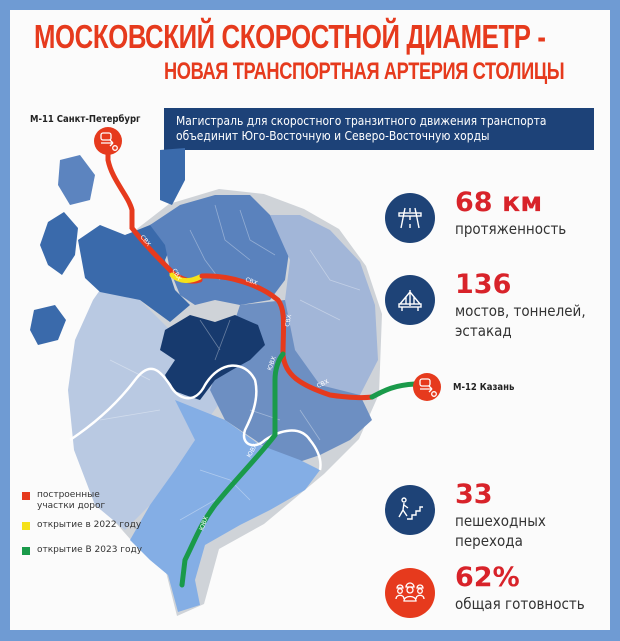 The height and width of the screenshot is (641, 620). What do you see at coordinates (59, 243) in the screenshot?
I see `map-district-northwest-outer` at bounding box center [59, 243].